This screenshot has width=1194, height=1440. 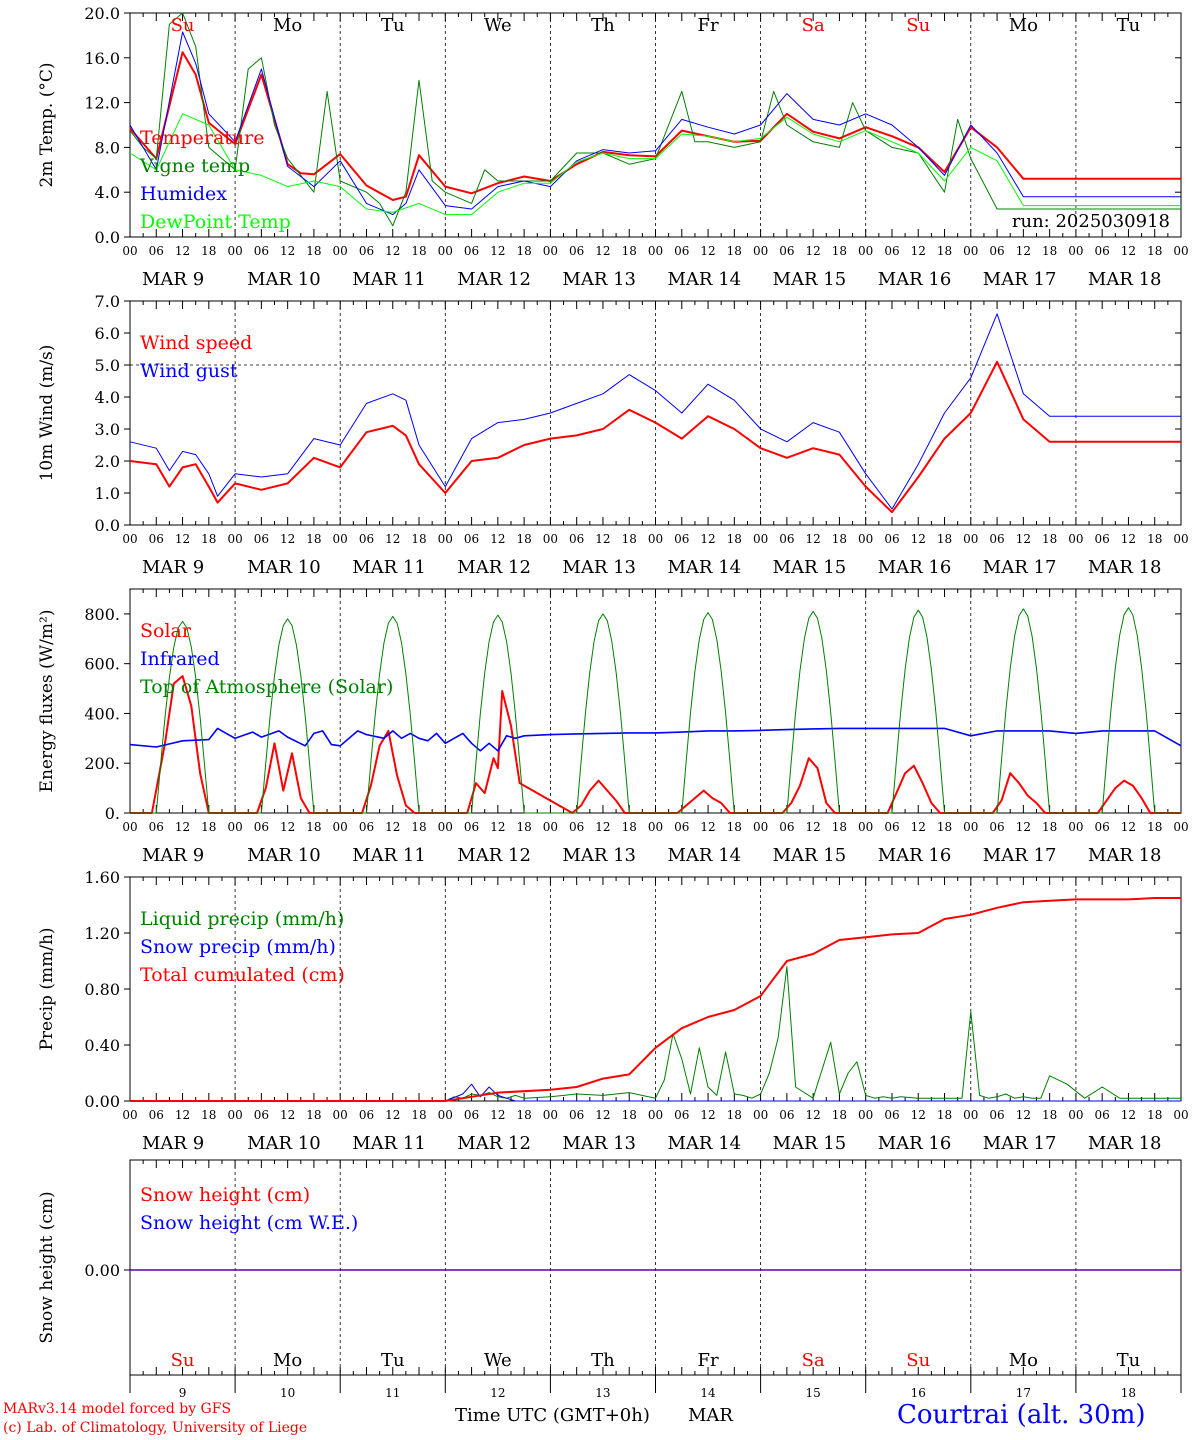 What do you see at coordinates (653, 701) in the screenshot?
I see `panel-energy` at bounding box center [653, 701].